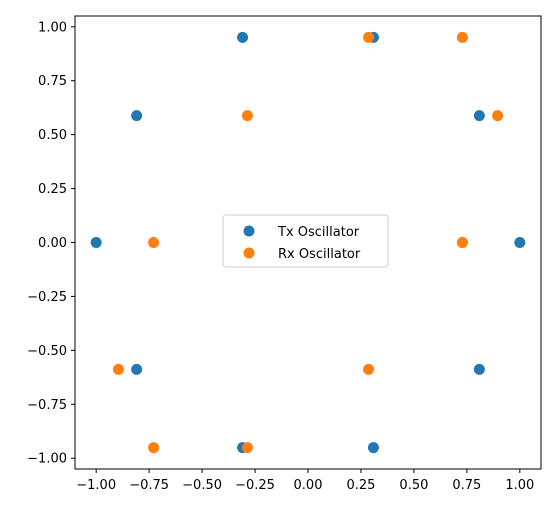  I want to click on legend: Tx Oscillator Rx Oscillator, so click(305, 241).